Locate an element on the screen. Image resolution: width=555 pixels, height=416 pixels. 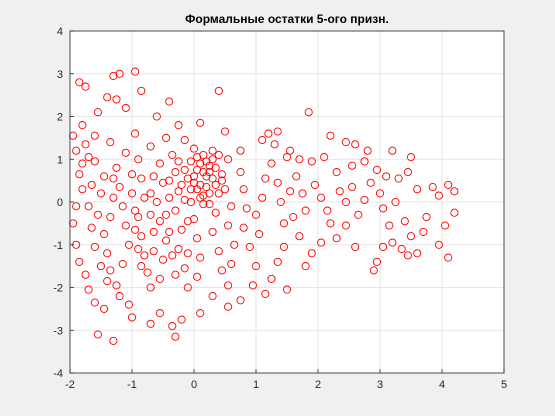
x-tick-label: -2 is located at coordinates (70, 385).